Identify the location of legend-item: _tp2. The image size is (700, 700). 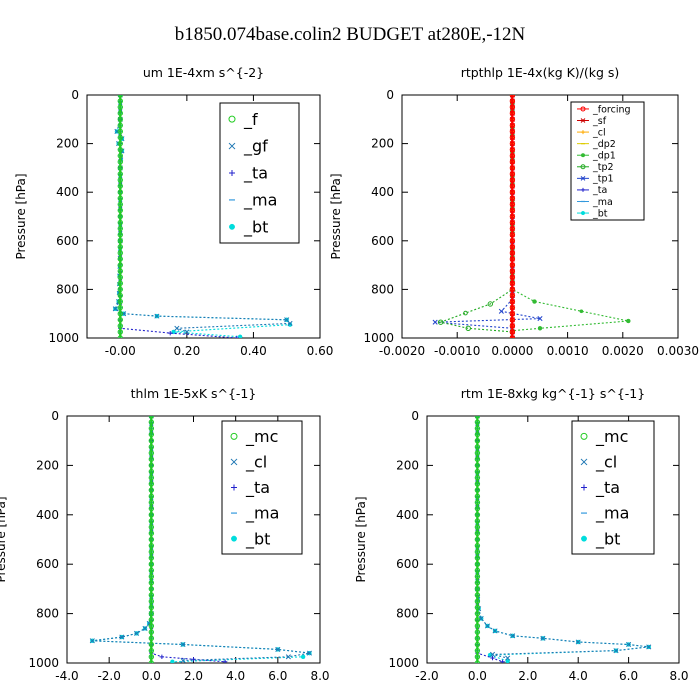
(595, 167).